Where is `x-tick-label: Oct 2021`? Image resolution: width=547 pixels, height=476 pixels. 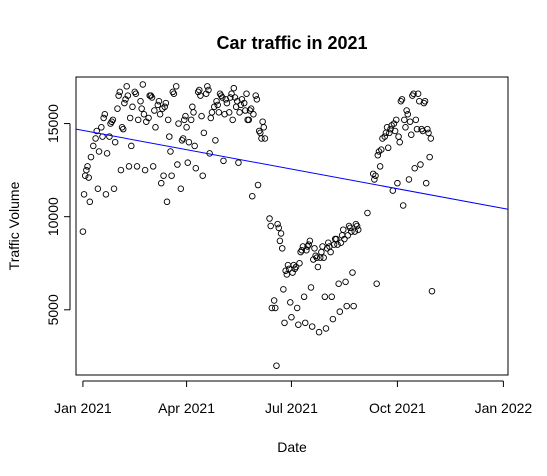
x-tick-label: Oct 2021 is located at coordinates (397, 408).